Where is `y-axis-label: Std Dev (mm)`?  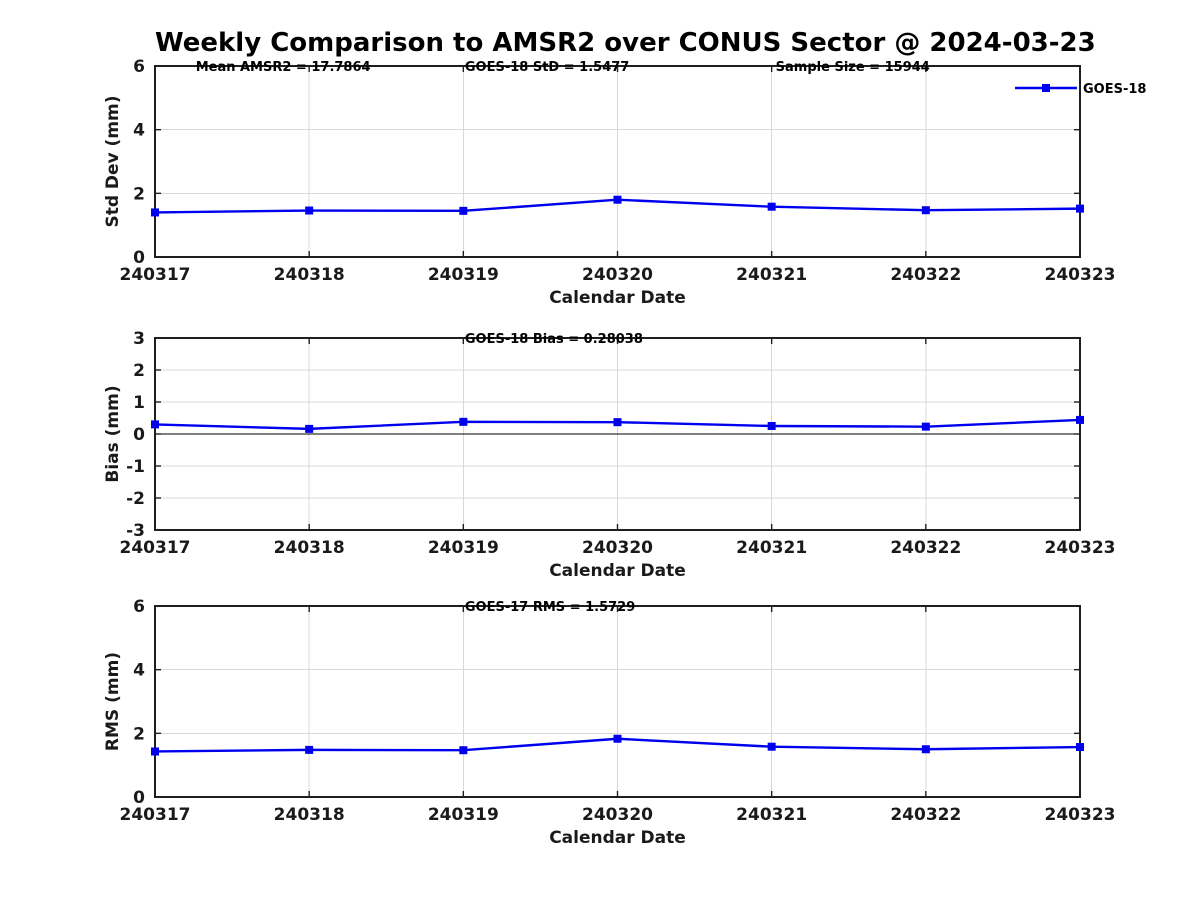 y-axis-label: Std Dev (mm) is located at coordinates (113, 161).